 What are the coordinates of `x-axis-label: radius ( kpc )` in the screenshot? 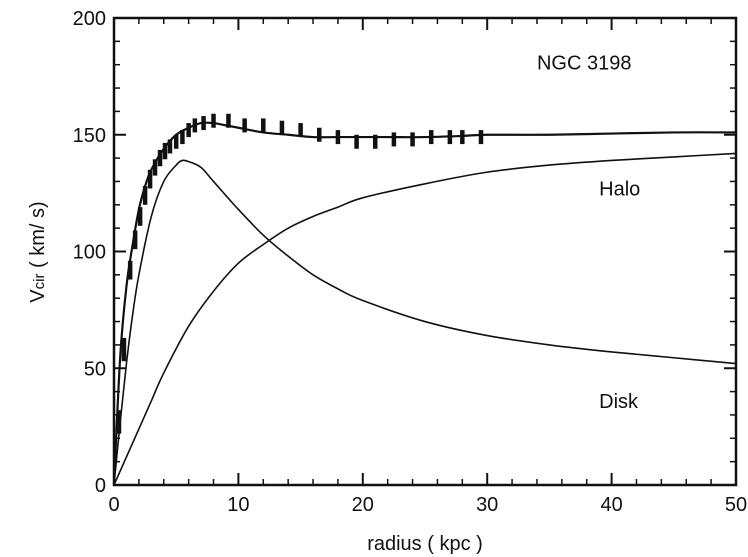 It's located at (425, 544).